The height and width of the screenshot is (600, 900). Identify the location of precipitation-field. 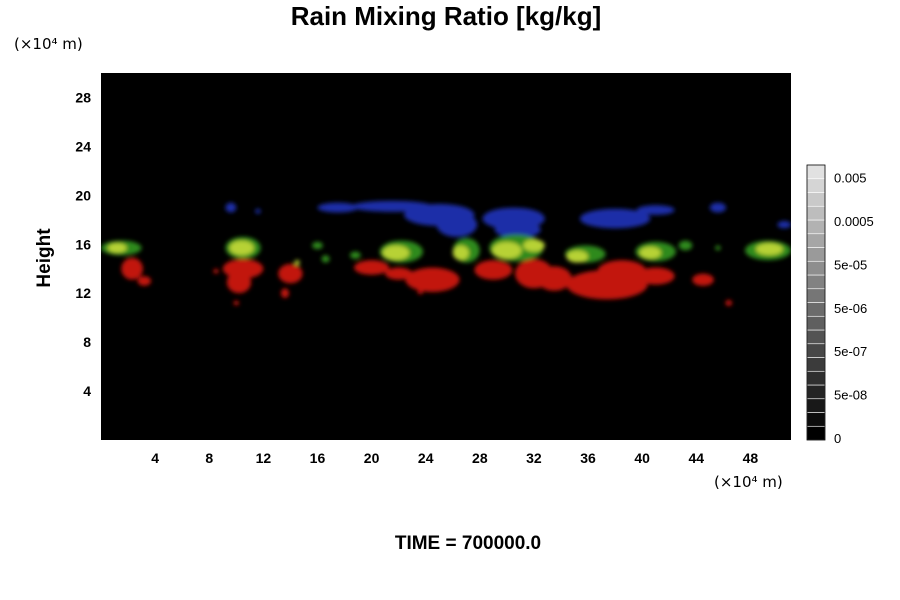
(446, 253).